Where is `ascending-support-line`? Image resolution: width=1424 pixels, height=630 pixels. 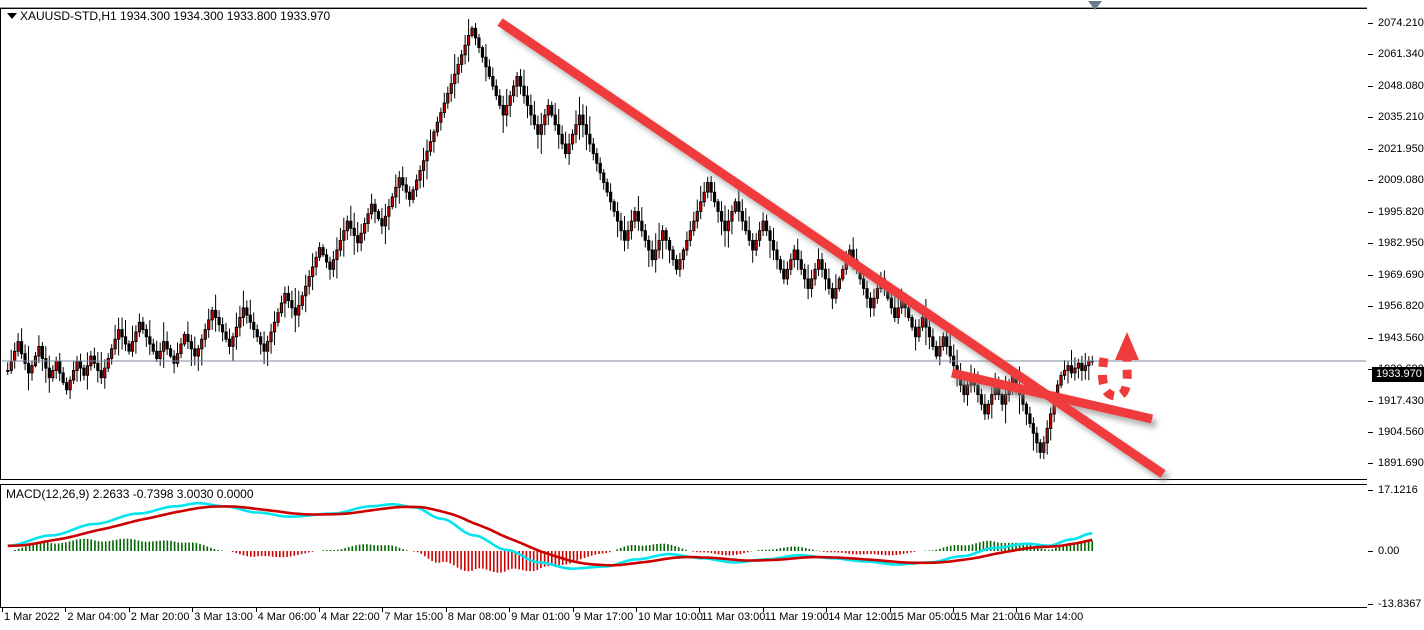 ascending-support-line is located at coordinates (1052, 396).